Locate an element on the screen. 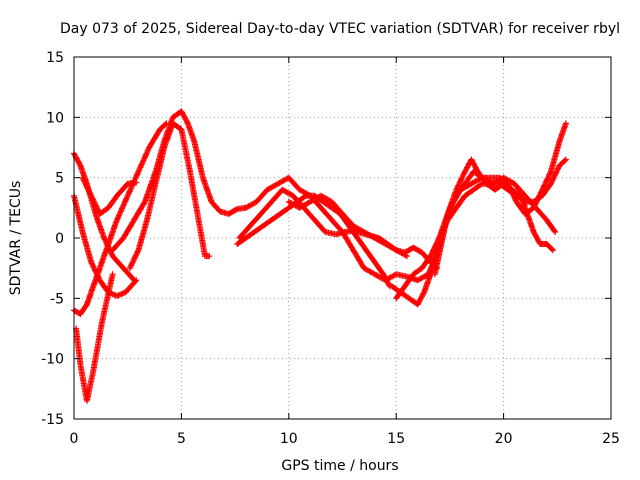 The image size is (640, 480). x-tick-label: 25 is located at coordinates (611, 439).